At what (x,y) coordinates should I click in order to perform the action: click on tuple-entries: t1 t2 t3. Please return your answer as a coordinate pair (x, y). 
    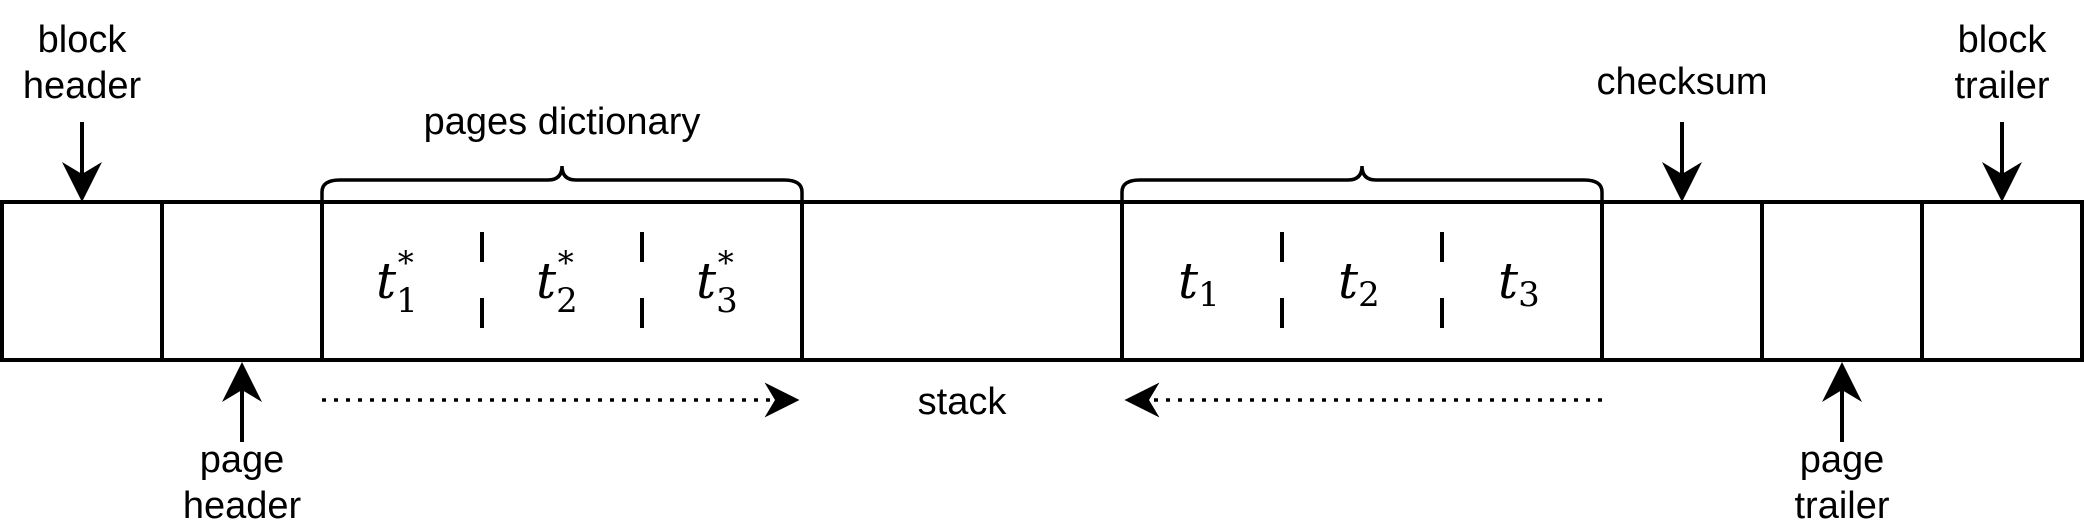
    Looking at the image, I should click on (1359, 283).